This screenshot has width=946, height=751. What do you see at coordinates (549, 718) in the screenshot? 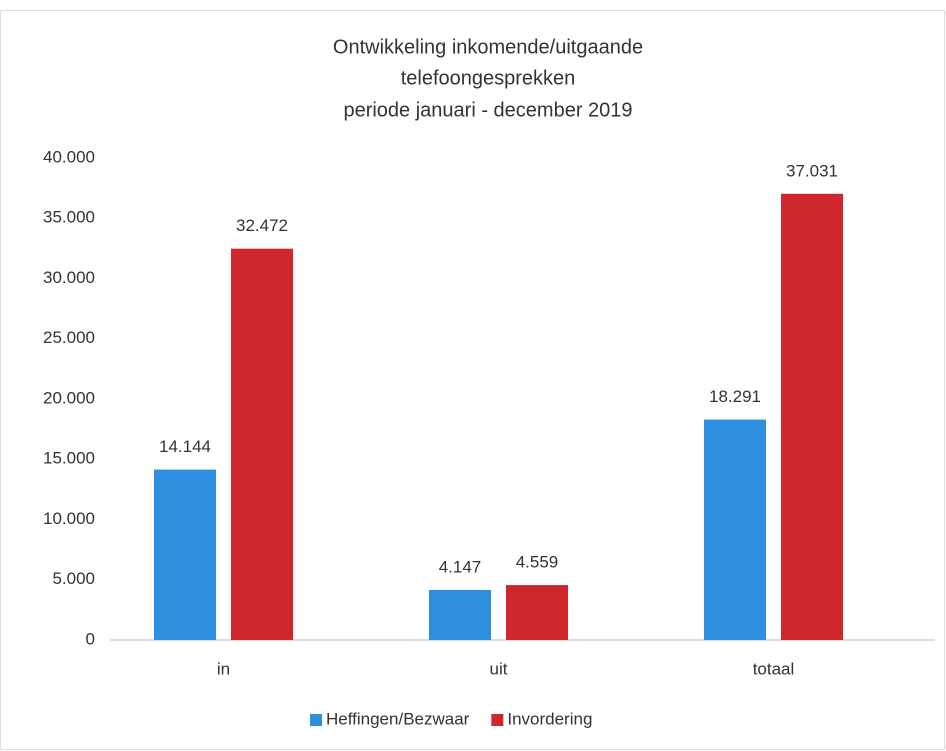
I see `legend-label: Invordering` at bounding box center [549, 718].